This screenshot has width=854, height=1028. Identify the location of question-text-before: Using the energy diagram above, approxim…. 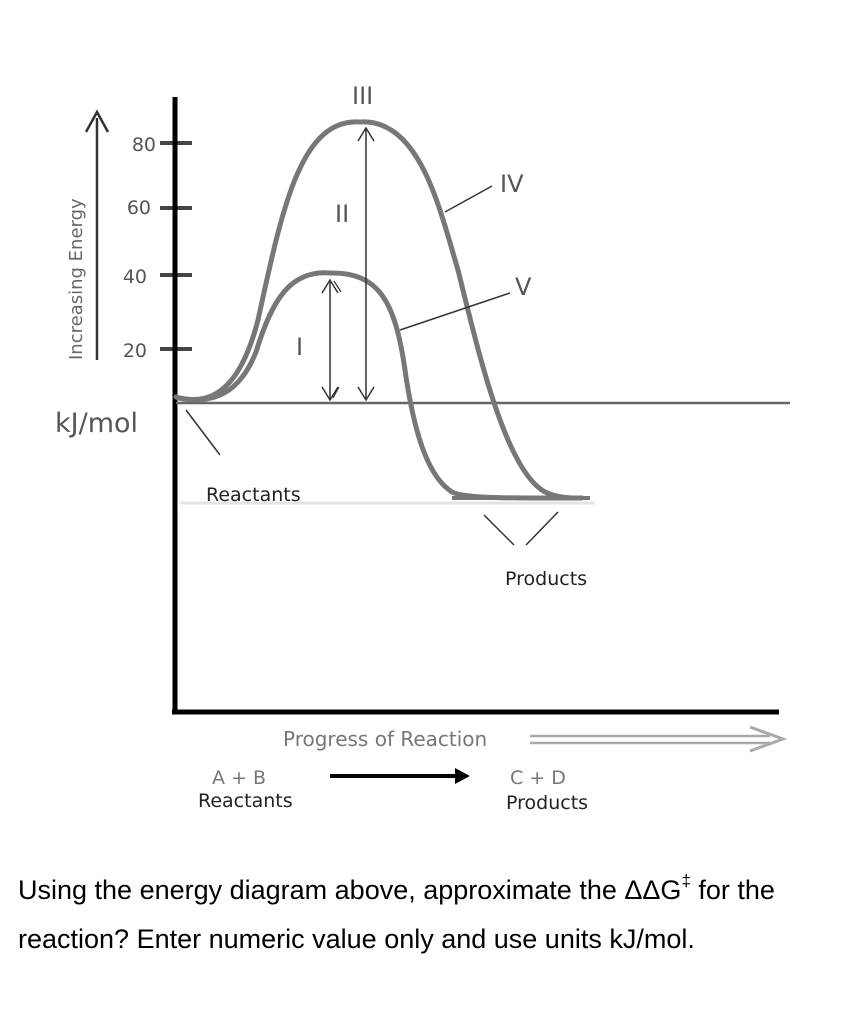
(350, 890).